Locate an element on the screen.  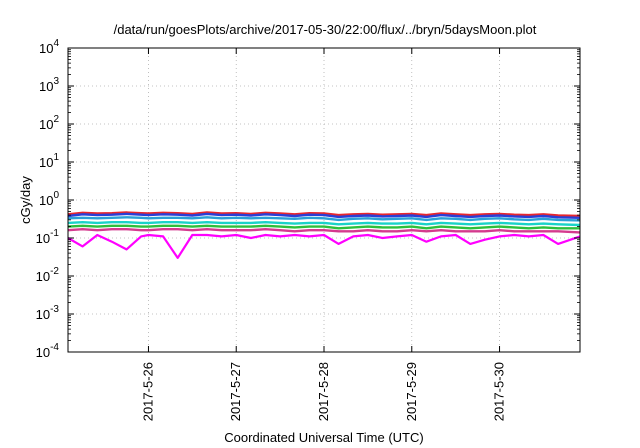
y-axis-label: cGy/day is located at coordinates (25, 200).